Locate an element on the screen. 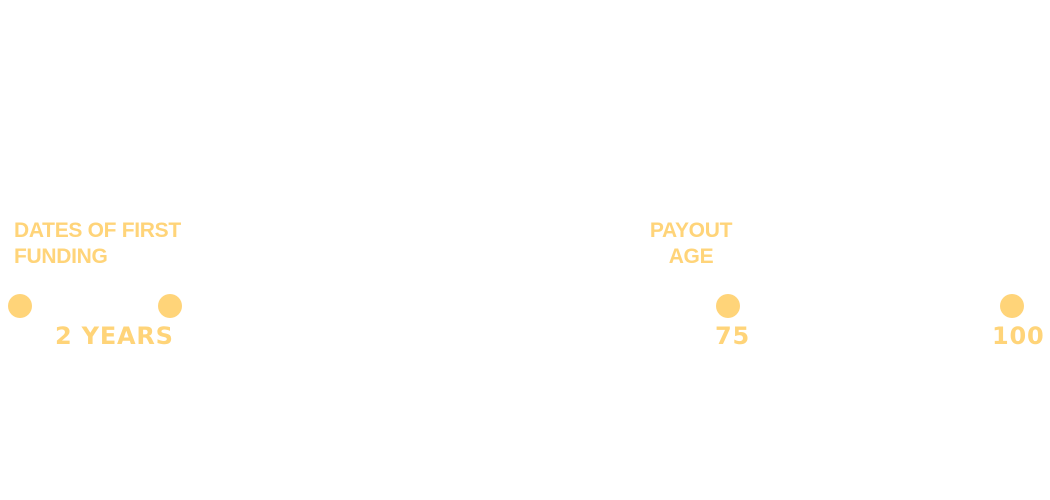  payout-age-label-line-2: AGE is located at coordinates (691, 256).